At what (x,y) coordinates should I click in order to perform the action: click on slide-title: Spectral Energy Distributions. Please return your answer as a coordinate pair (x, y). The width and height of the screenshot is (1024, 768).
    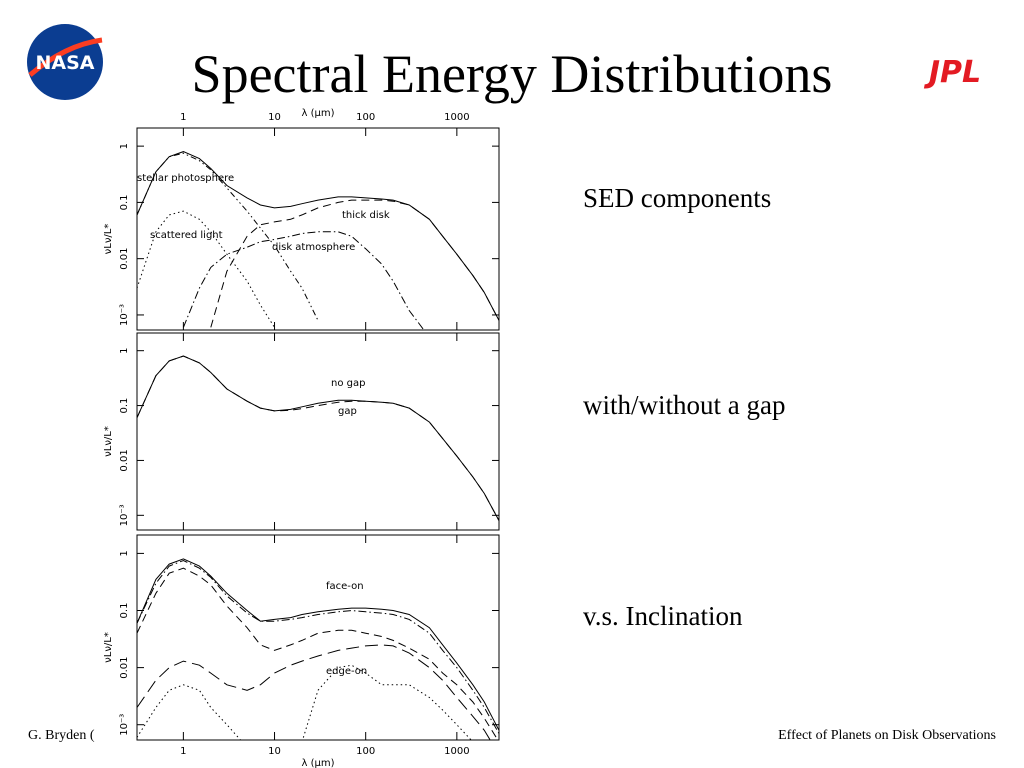
    Looking at the image, I should click on (512, 74).